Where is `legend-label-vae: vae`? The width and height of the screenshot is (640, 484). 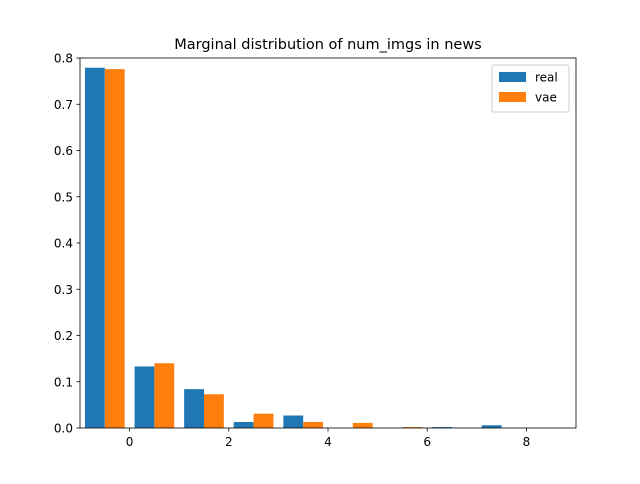
legend-label-vae: vae is located at coordinates (546, 98).